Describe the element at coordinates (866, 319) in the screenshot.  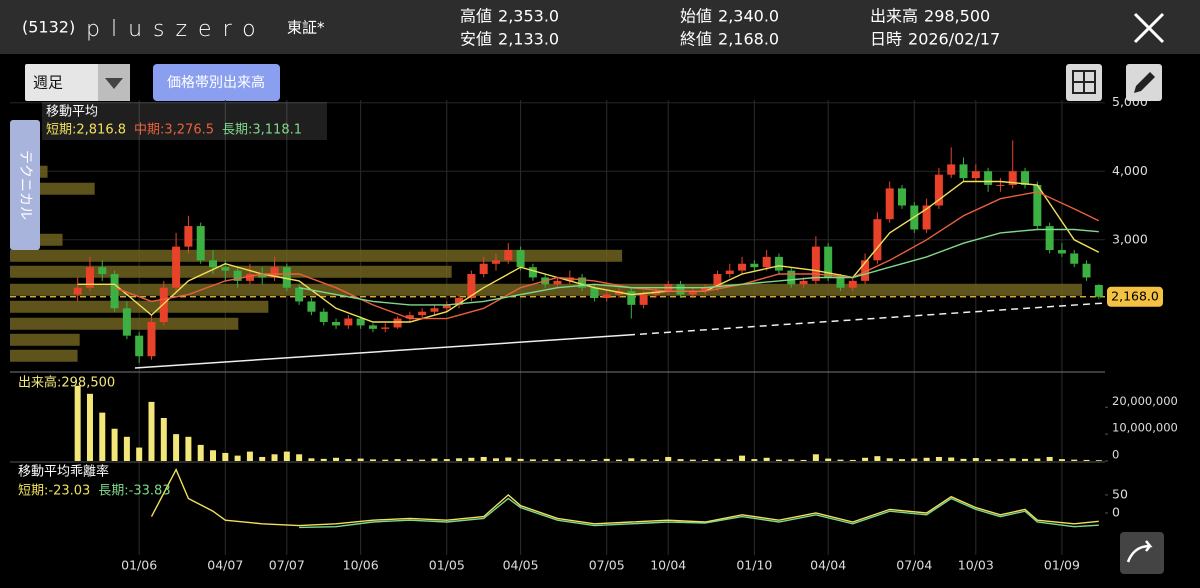
I see `trend-line-ext` at that location.